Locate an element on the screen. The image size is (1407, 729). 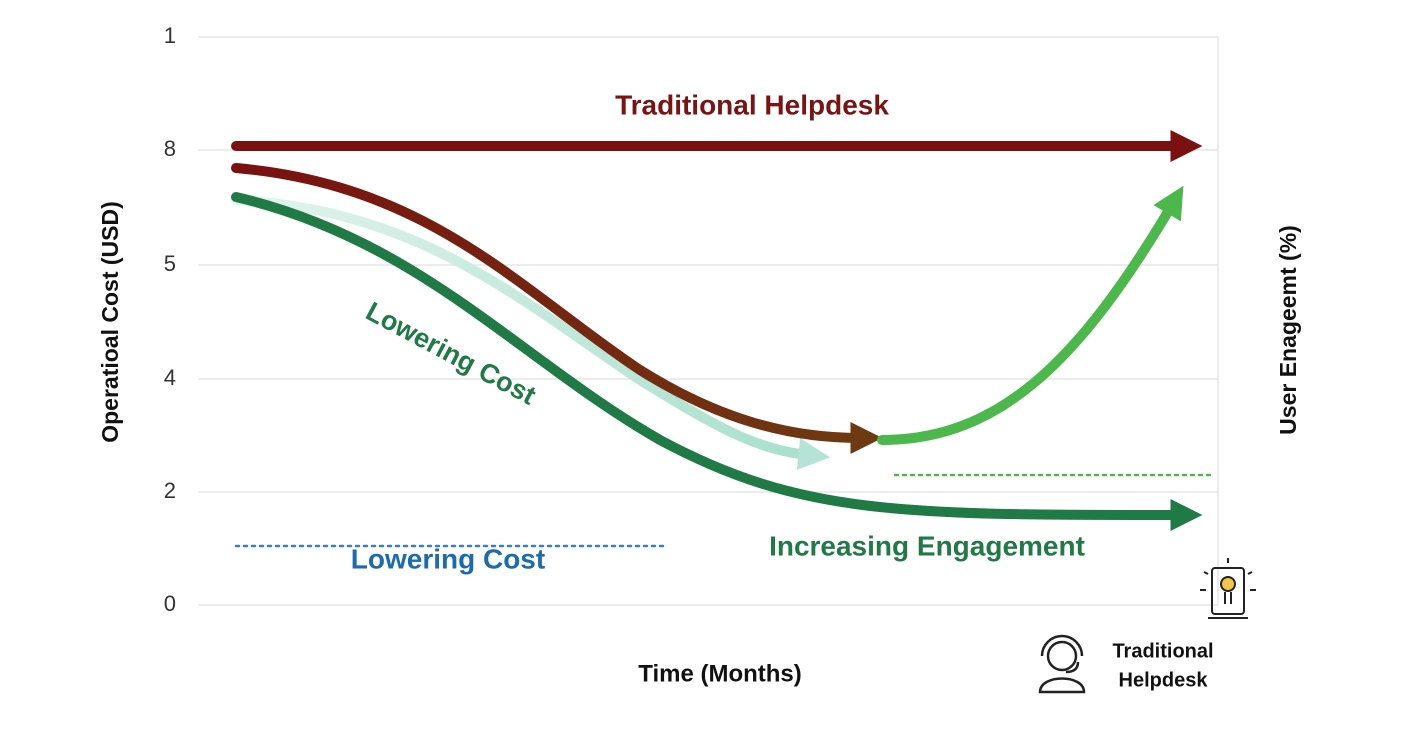
annotation: Increasing Engagement is located at coordinates (927, 545).